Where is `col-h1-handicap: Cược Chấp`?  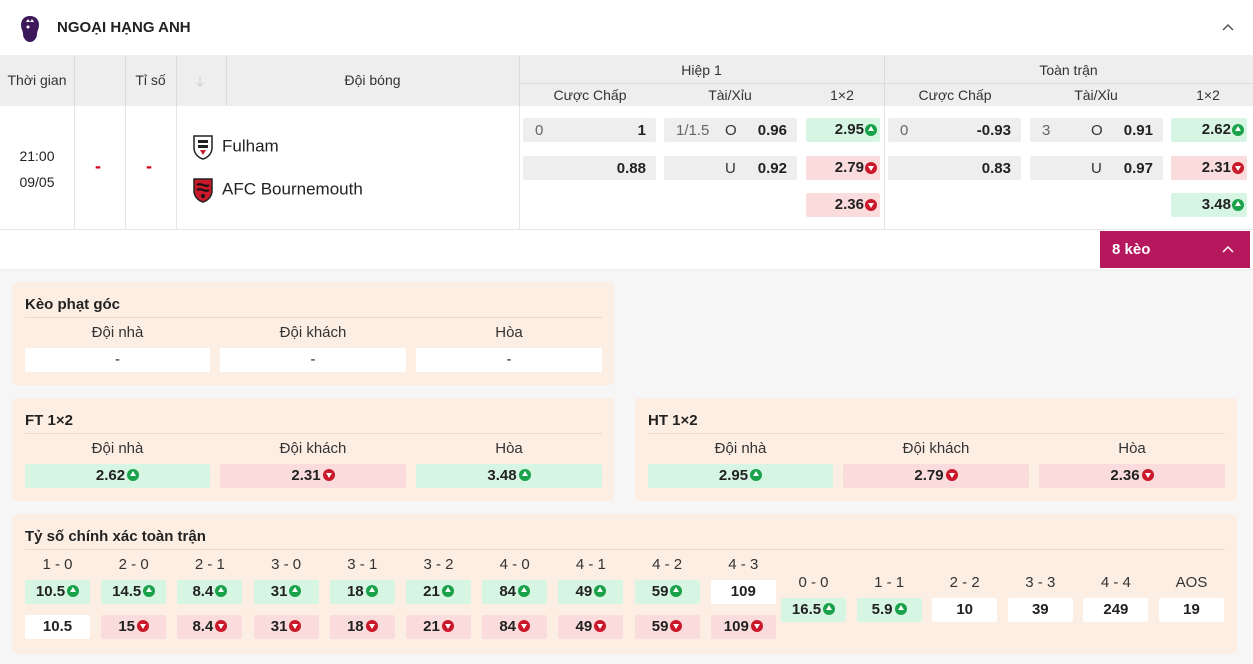 col-h1-handicap: Cược Chấp is located at coordinates (590, 95).